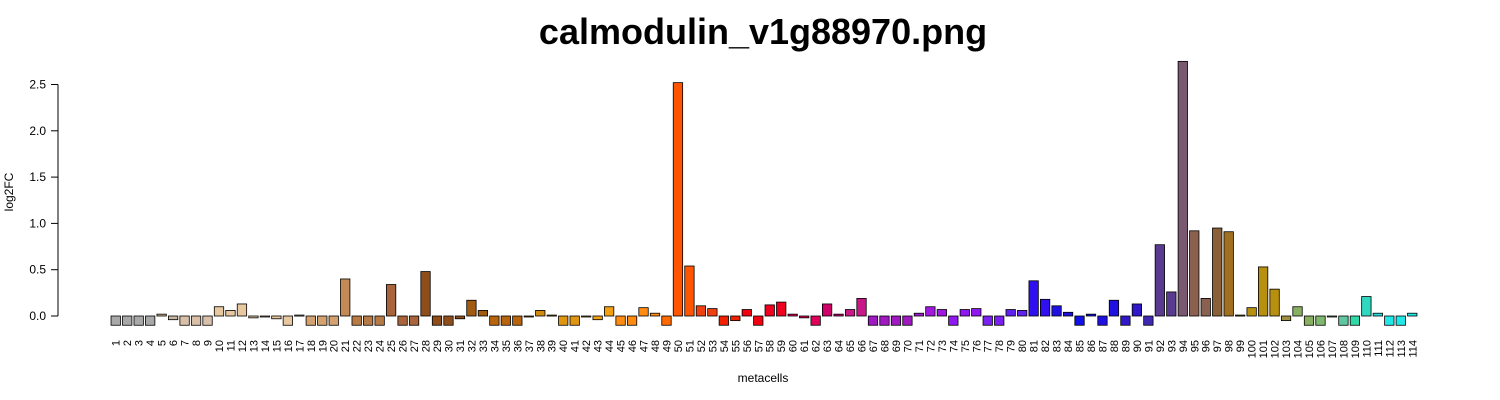 The image size is (1500, 400). I want to click on x-tick-label: 36, so click(518, 346).